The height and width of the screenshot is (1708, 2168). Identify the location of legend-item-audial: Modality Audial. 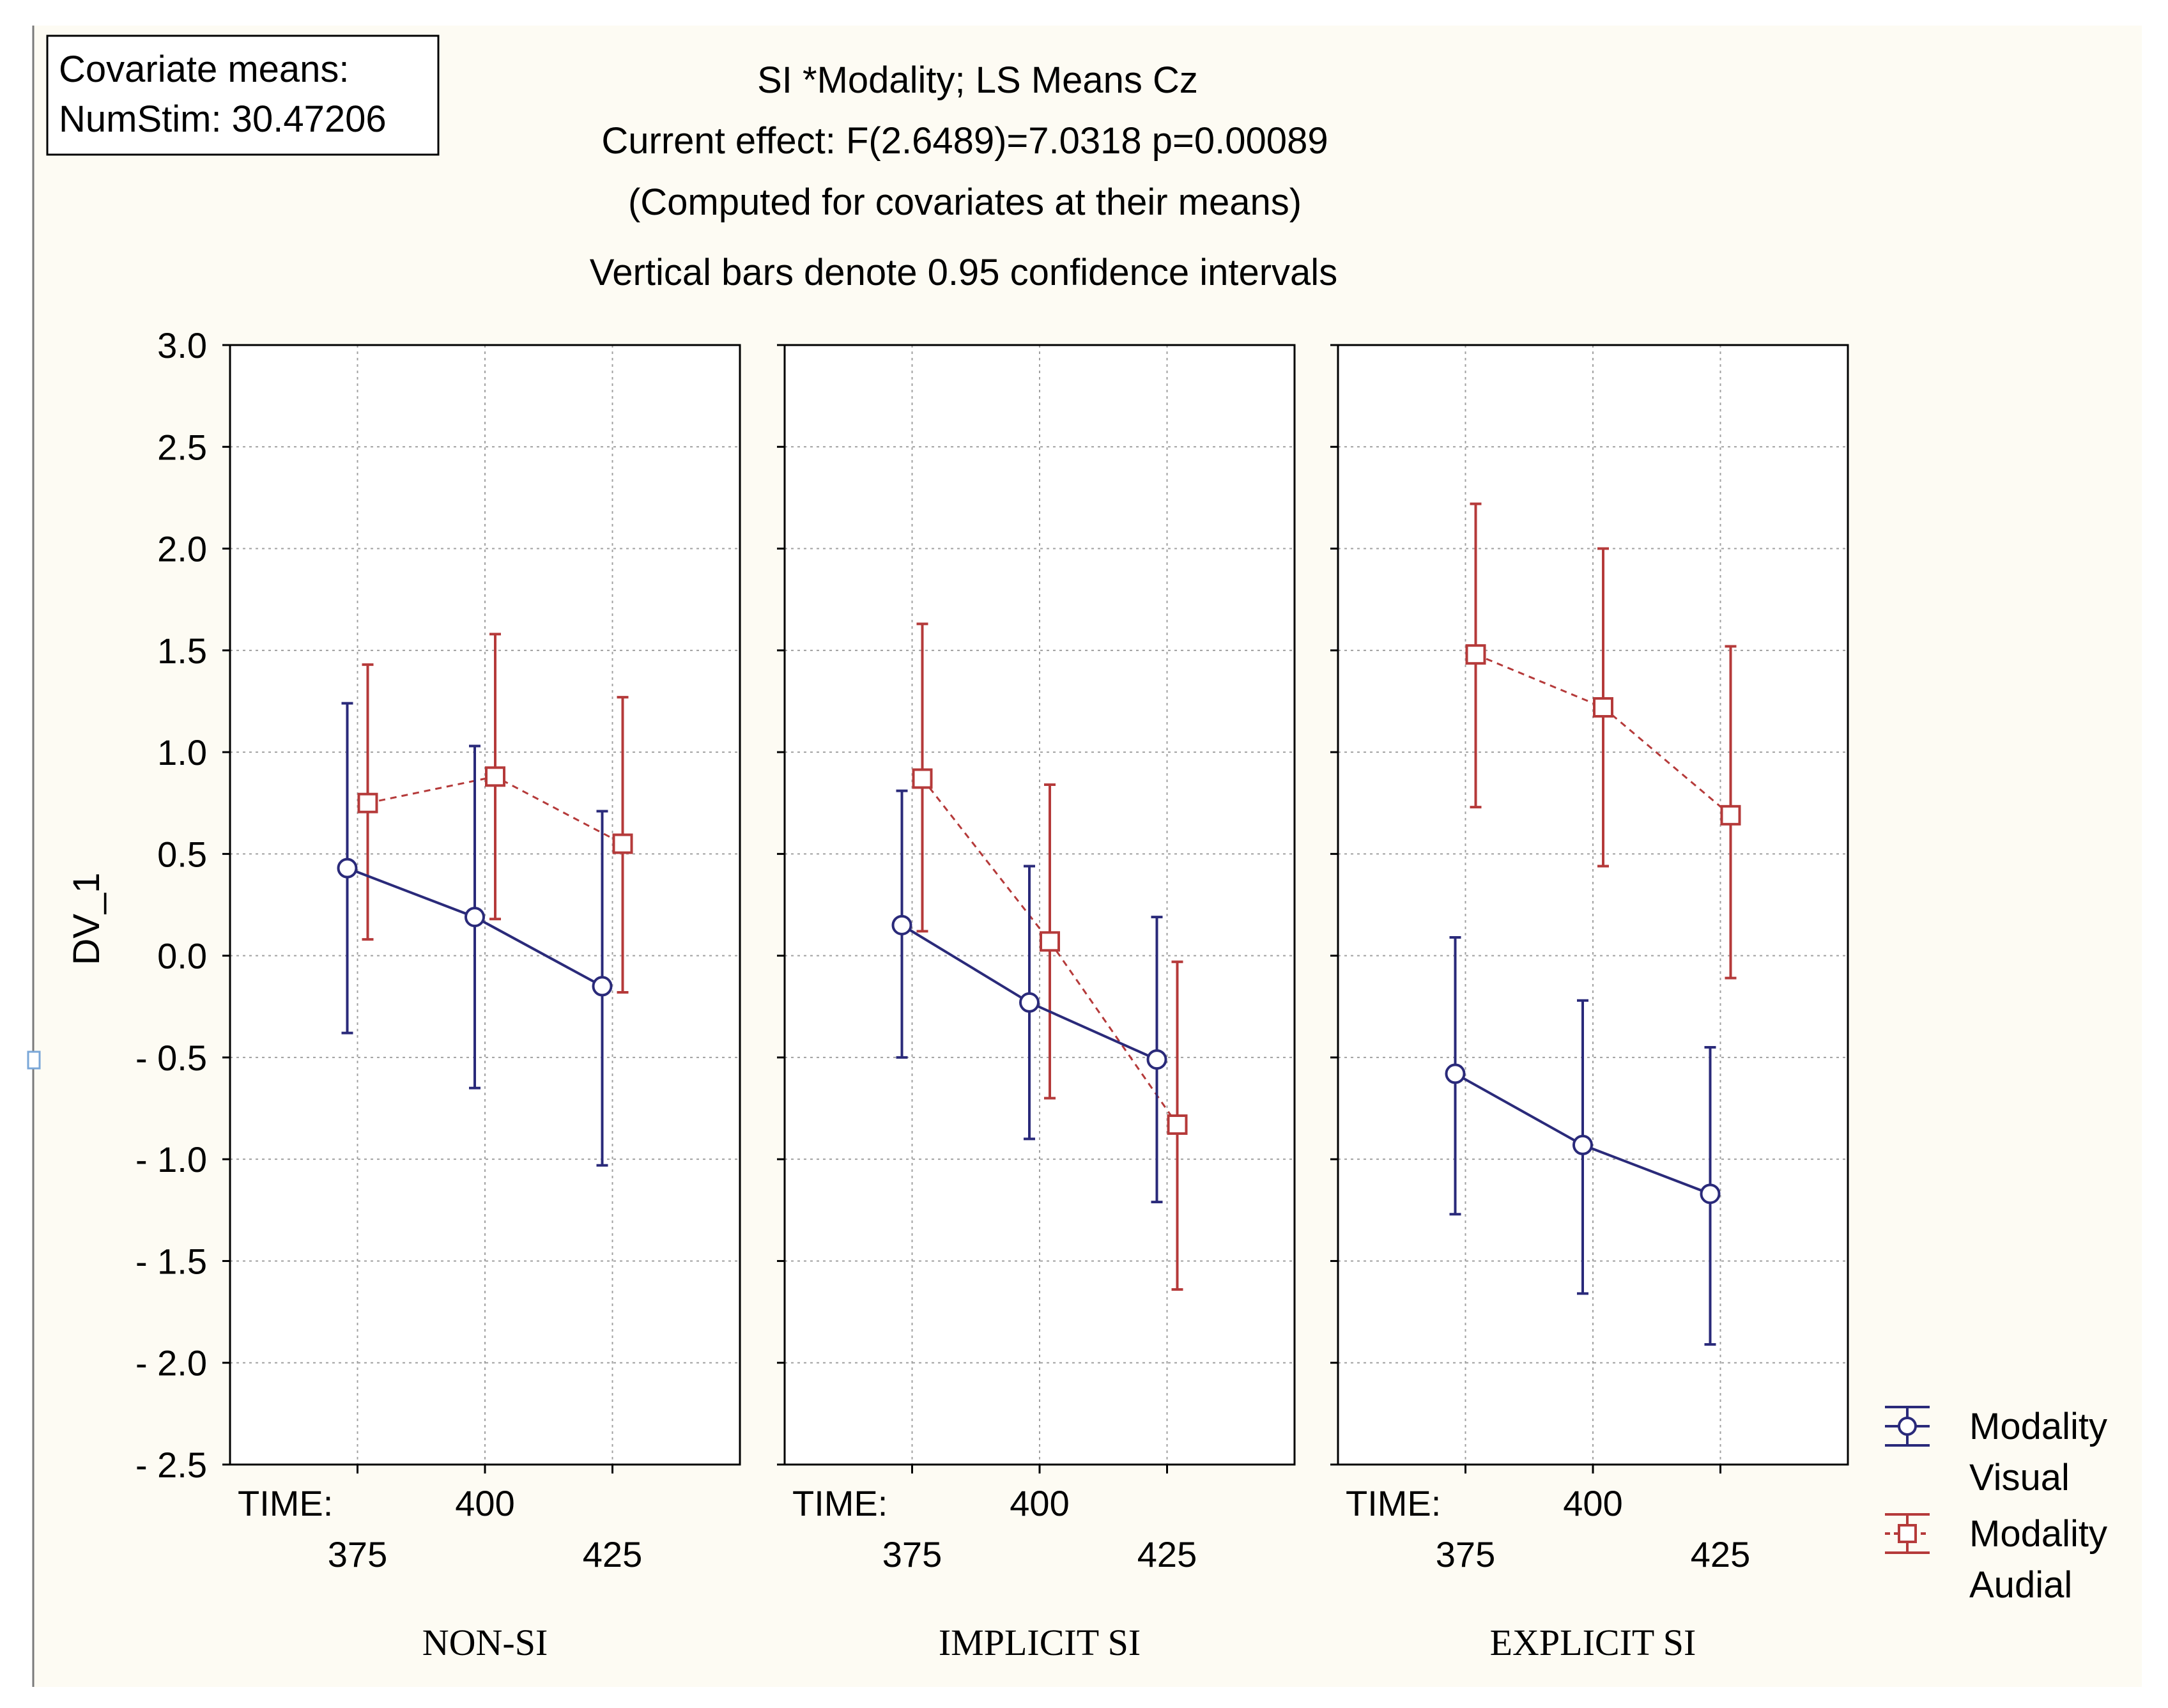
(1996, 1559).